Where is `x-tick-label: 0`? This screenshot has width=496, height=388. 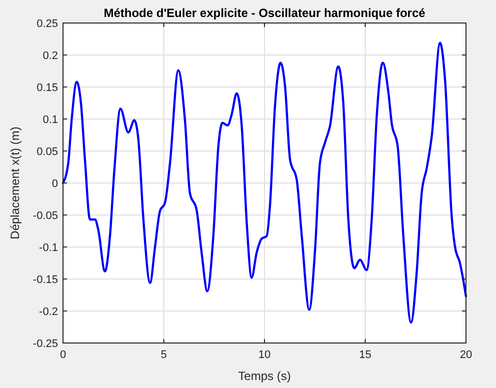 x-tick-label: 0 is located at coordinates (63, 355).